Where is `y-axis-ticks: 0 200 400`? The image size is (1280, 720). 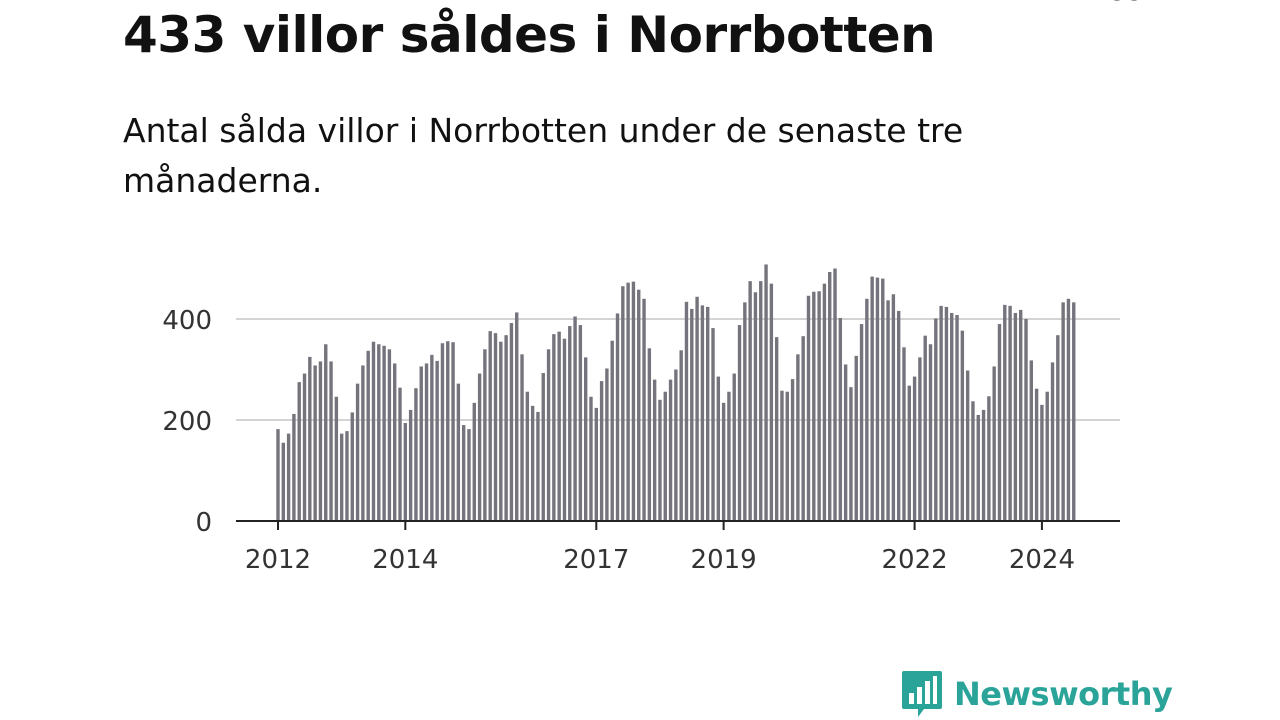
y-axis-ticks: 0 200 400 is located at coordinates (187, 422).